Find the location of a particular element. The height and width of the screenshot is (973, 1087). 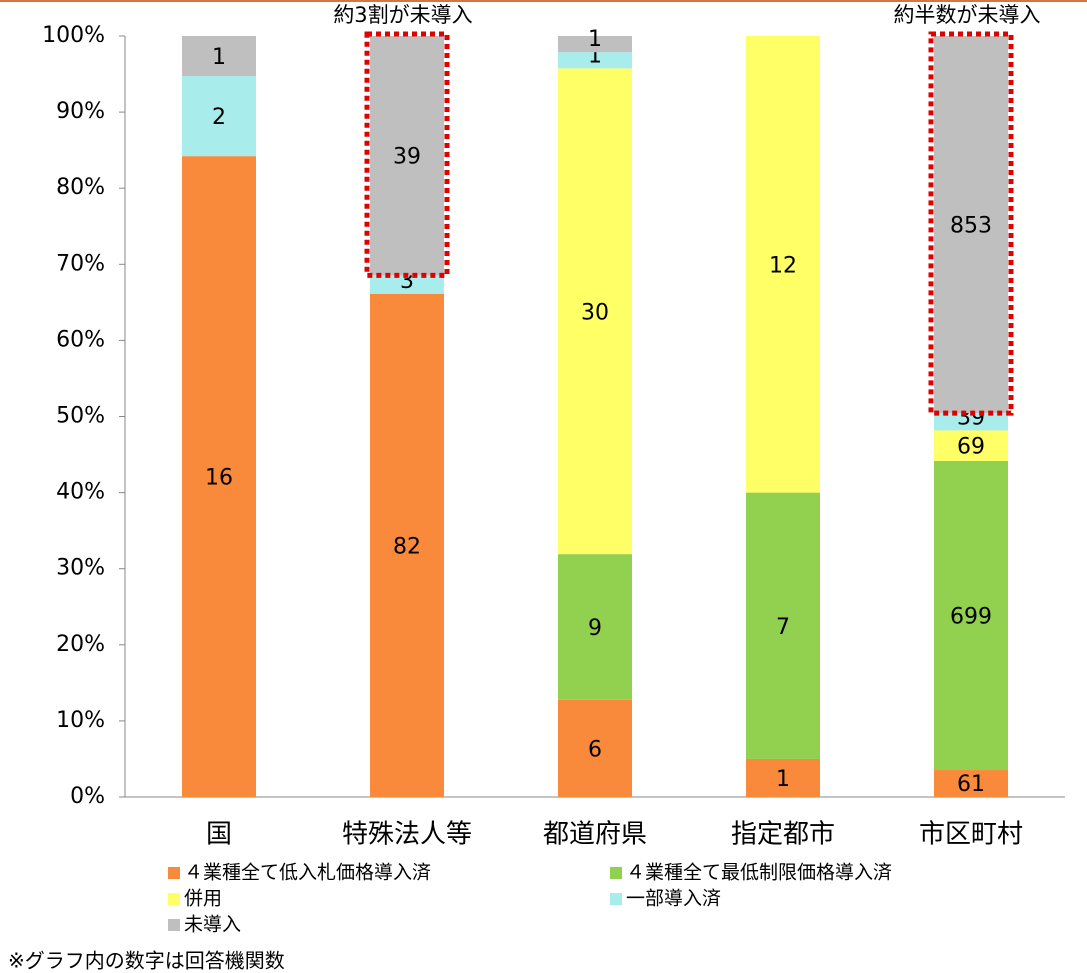

y-tick-label: 10% is located at coordinates (80, 720).